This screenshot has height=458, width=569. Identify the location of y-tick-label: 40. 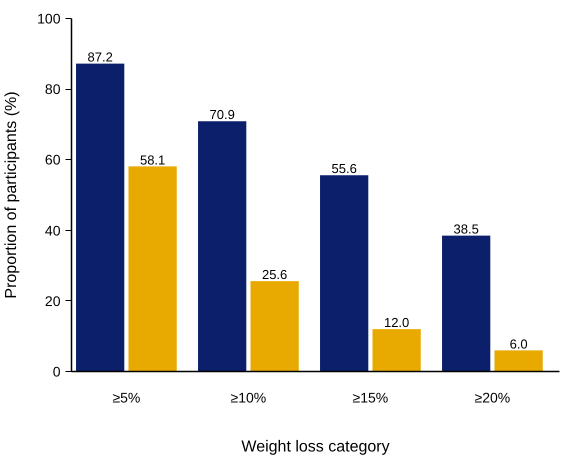
(52, 230).